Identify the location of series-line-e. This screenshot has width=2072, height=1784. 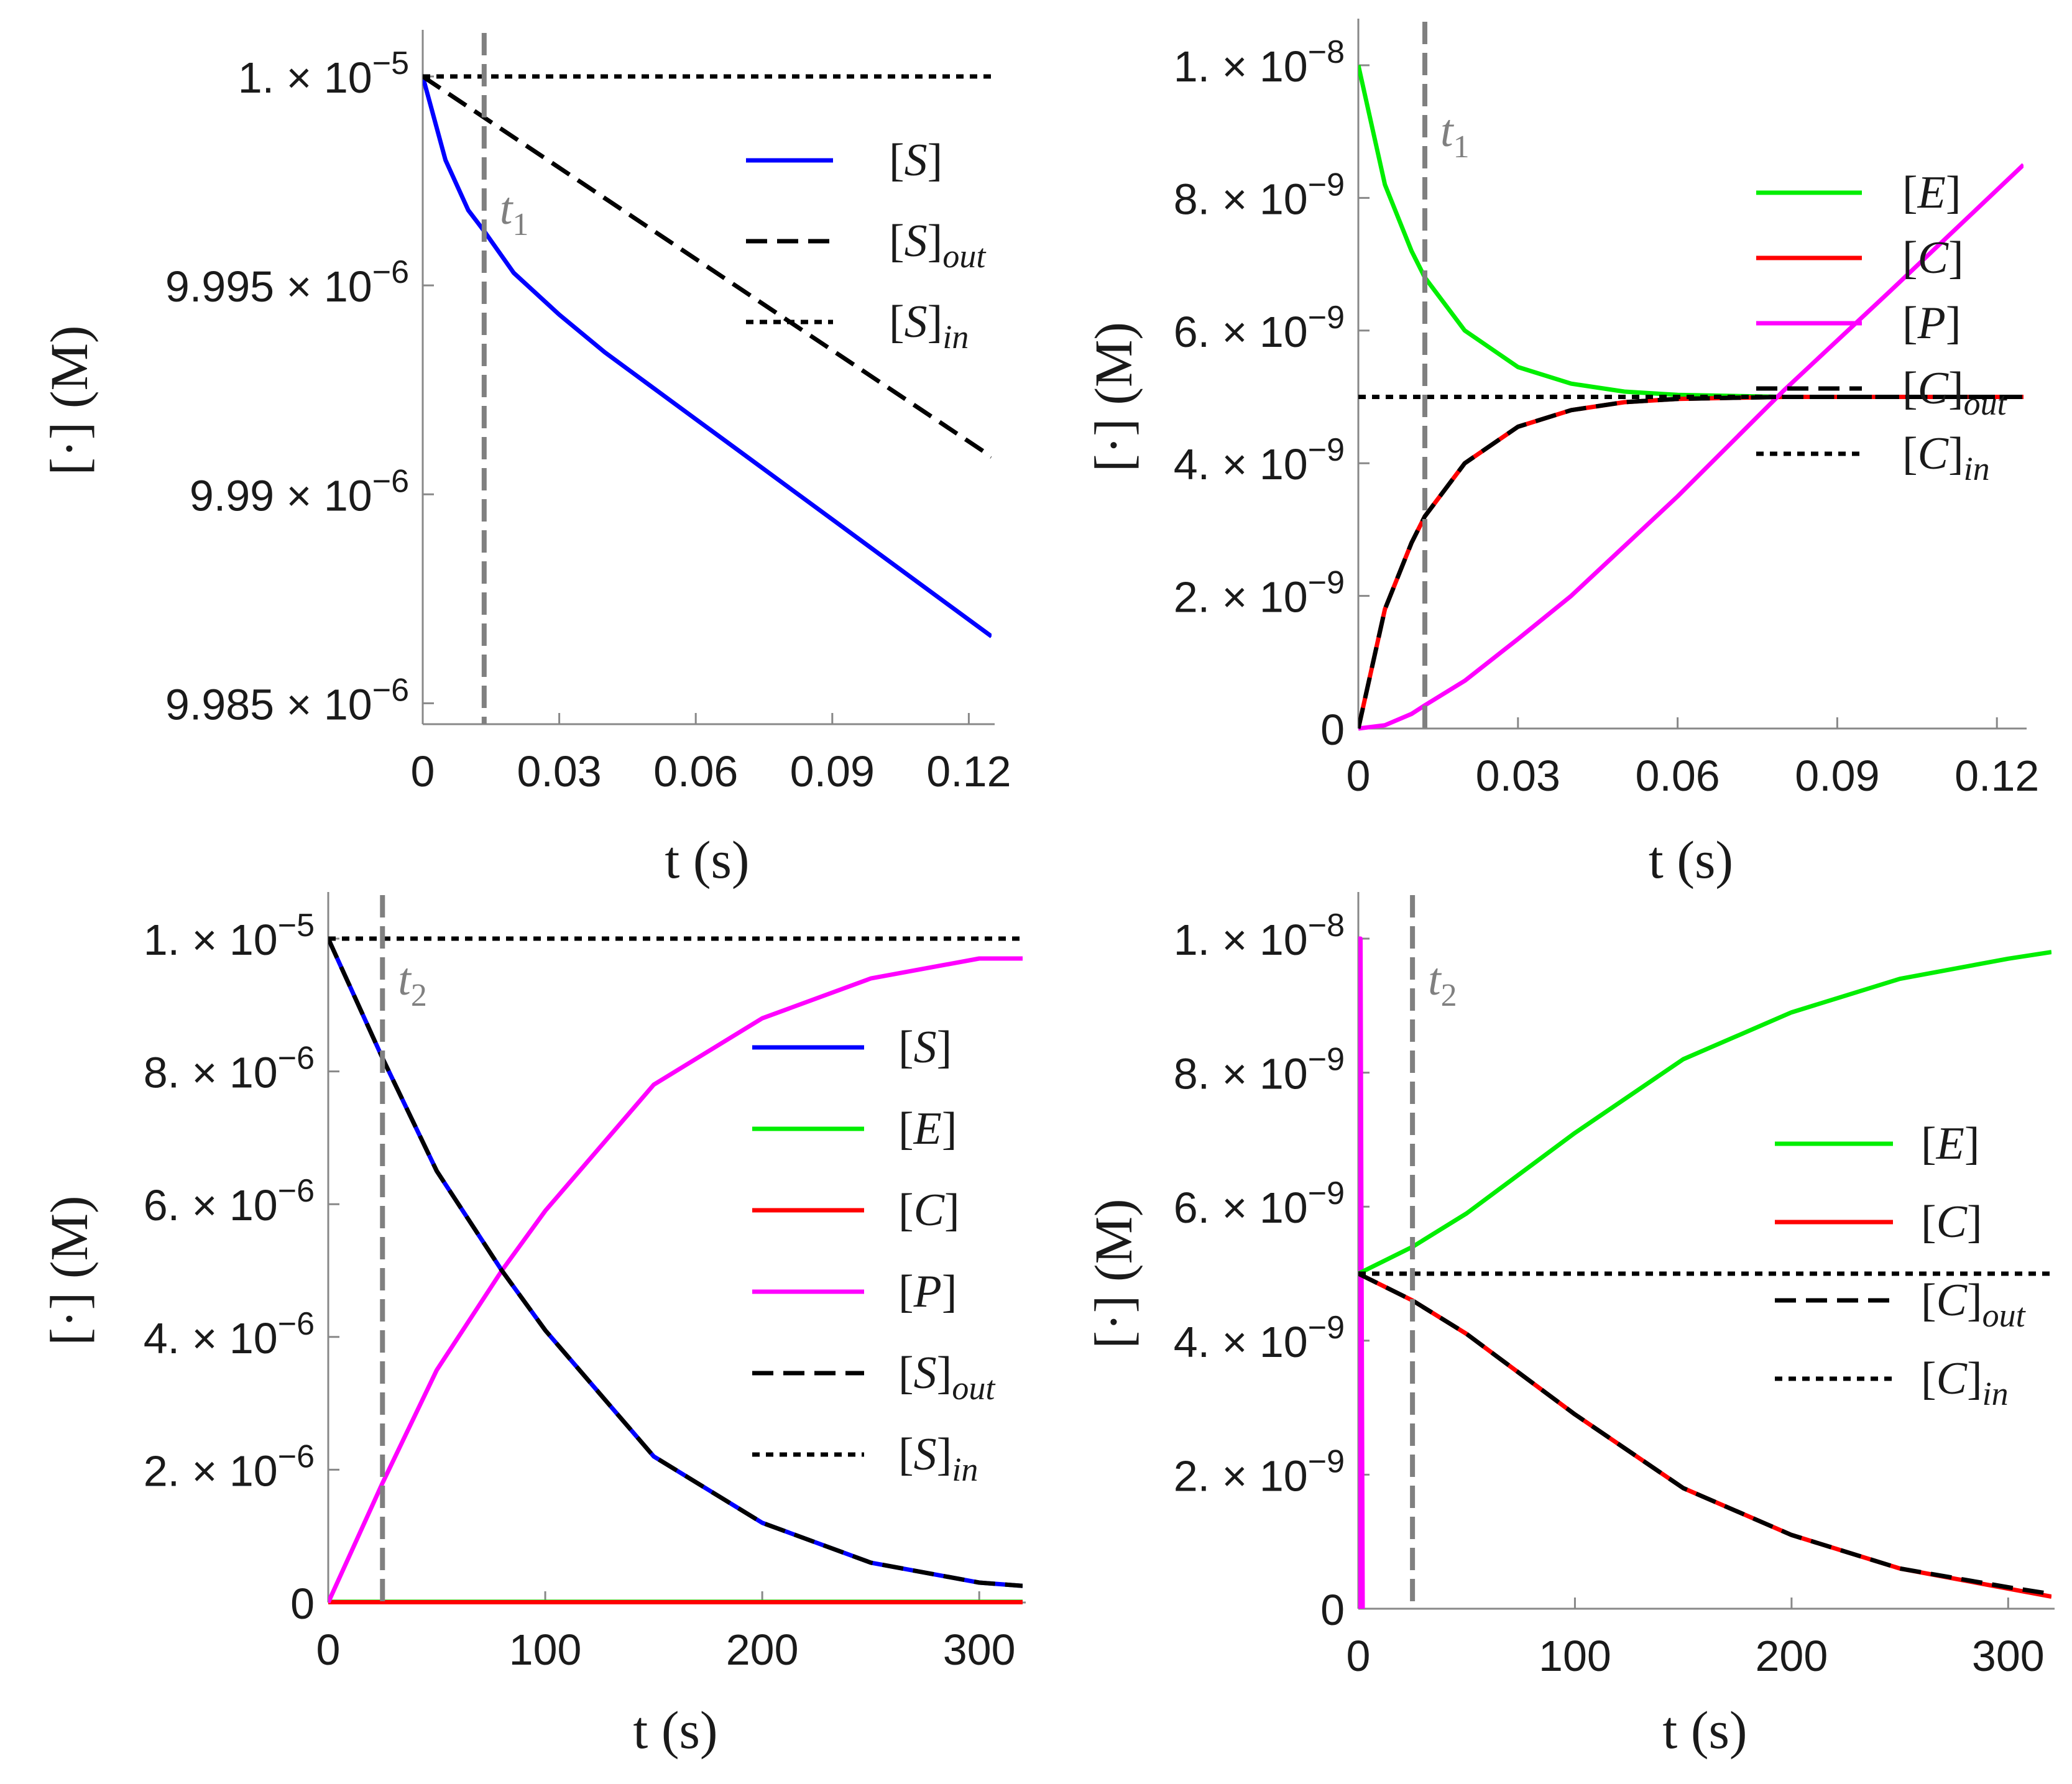
(1704, 1113).